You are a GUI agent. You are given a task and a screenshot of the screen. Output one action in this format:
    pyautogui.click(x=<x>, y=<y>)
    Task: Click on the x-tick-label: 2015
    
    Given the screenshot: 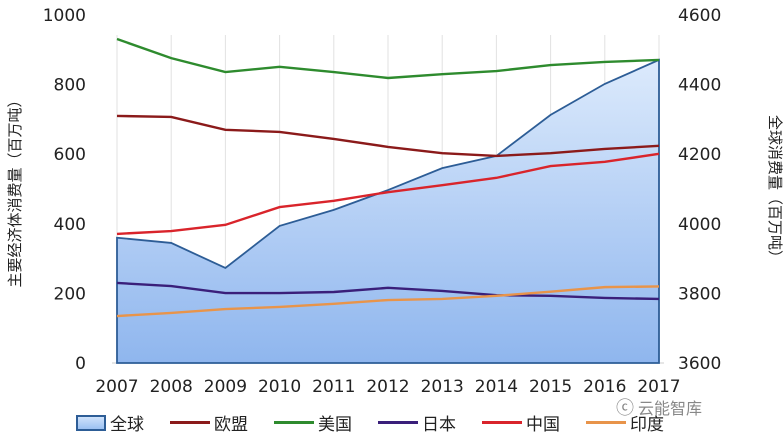 What is the action you would take?
    pyautogui.click(x=550, y=387)
    